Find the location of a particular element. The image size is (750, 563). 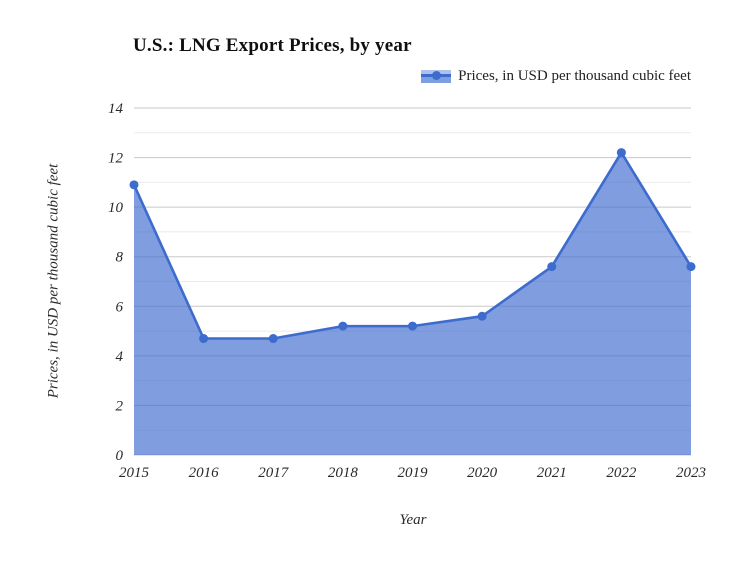

data-point-2017 is located at coordinates (273, 339).